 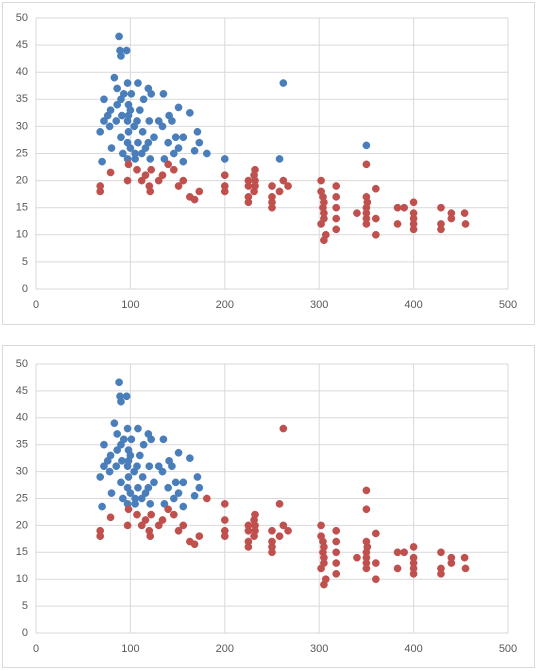 What do you see at coordinates (22, 364) in the screenshot?
I see `y-tick-label: 50` at bounding box center [22, 364].